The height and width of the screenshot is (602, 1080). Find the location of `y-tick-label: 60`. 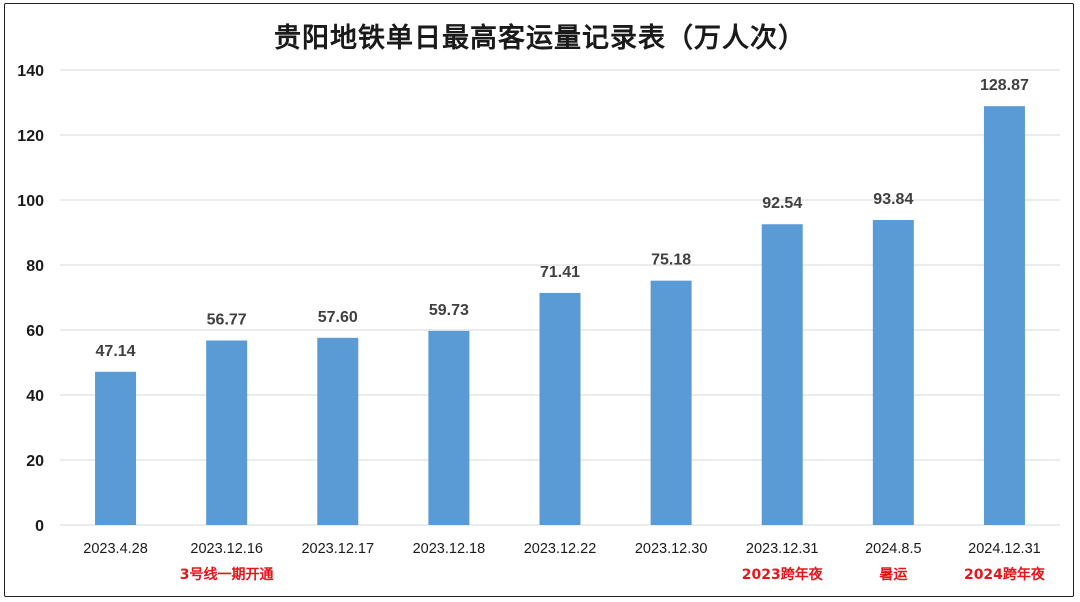

y-tick-label: 60 is located at coordinates (35, 331).